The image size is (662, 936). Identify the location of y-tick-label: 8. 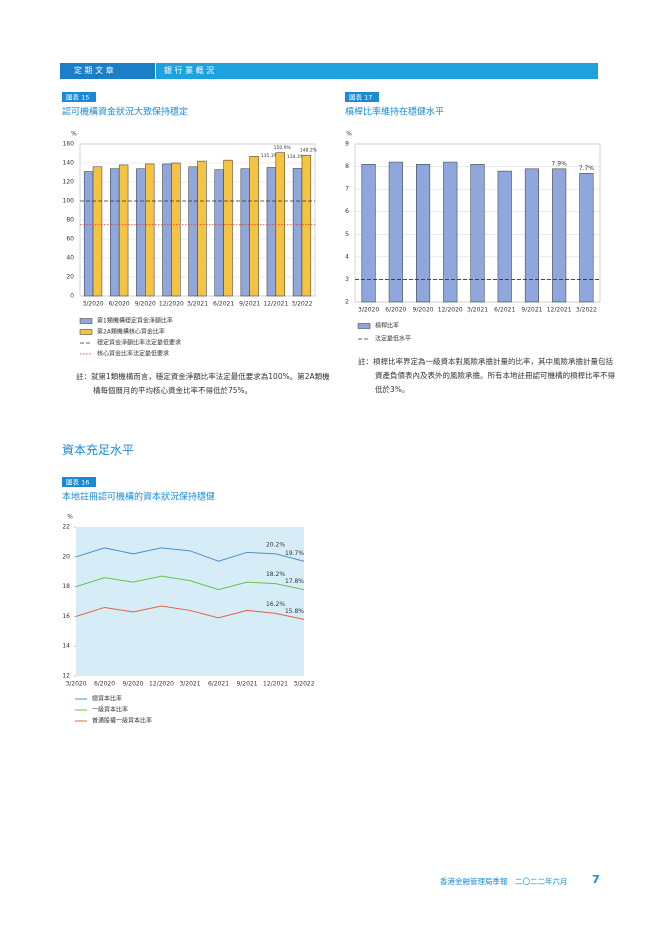
(347, 166).